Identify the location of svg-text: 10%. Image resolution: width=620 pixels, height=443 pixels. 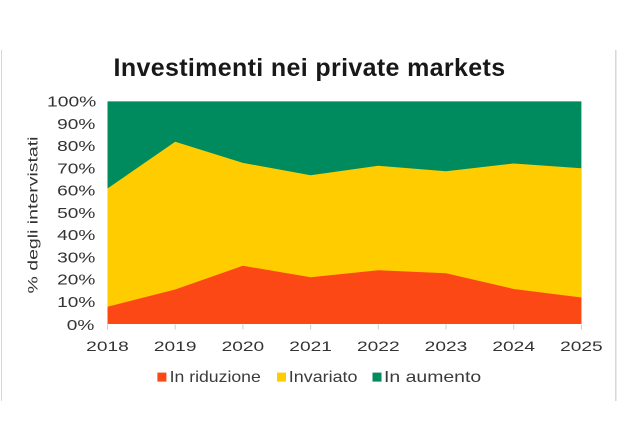
(76, 303).